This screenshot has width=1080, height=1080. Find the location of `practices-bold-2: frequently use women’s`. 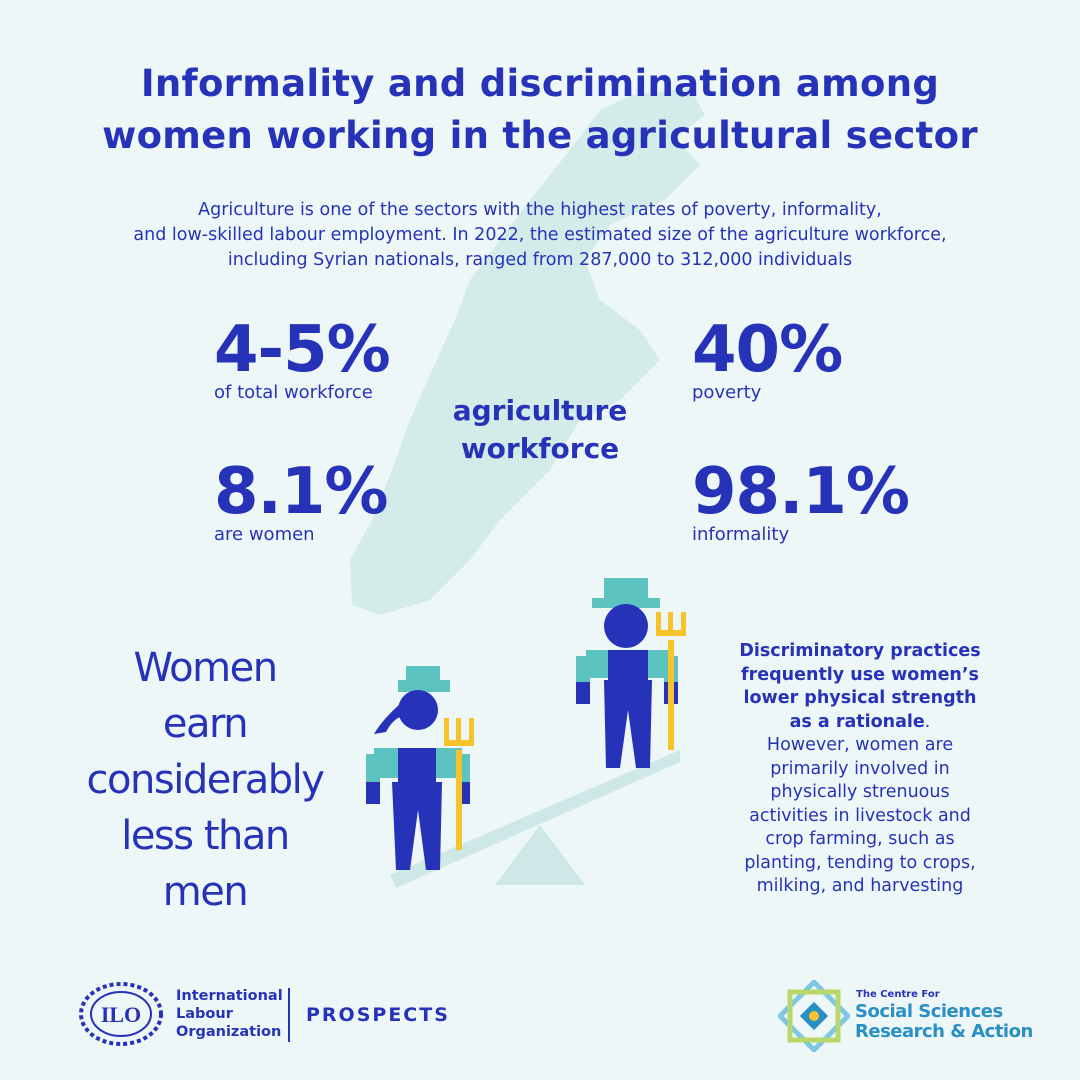

practices-bold-2: frequently use women’s is located at coordinates (860, 674).